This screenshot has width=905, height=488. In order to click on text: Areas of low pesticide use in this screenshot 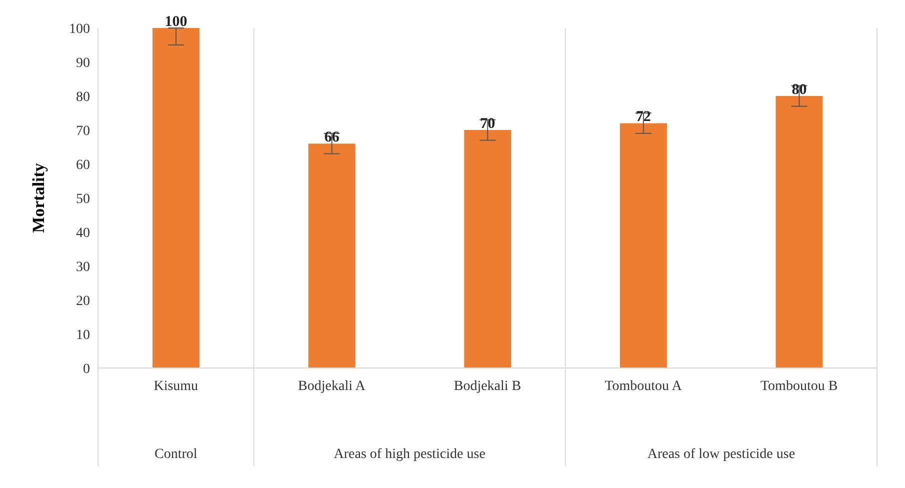, I will do `click(721, 454)`.